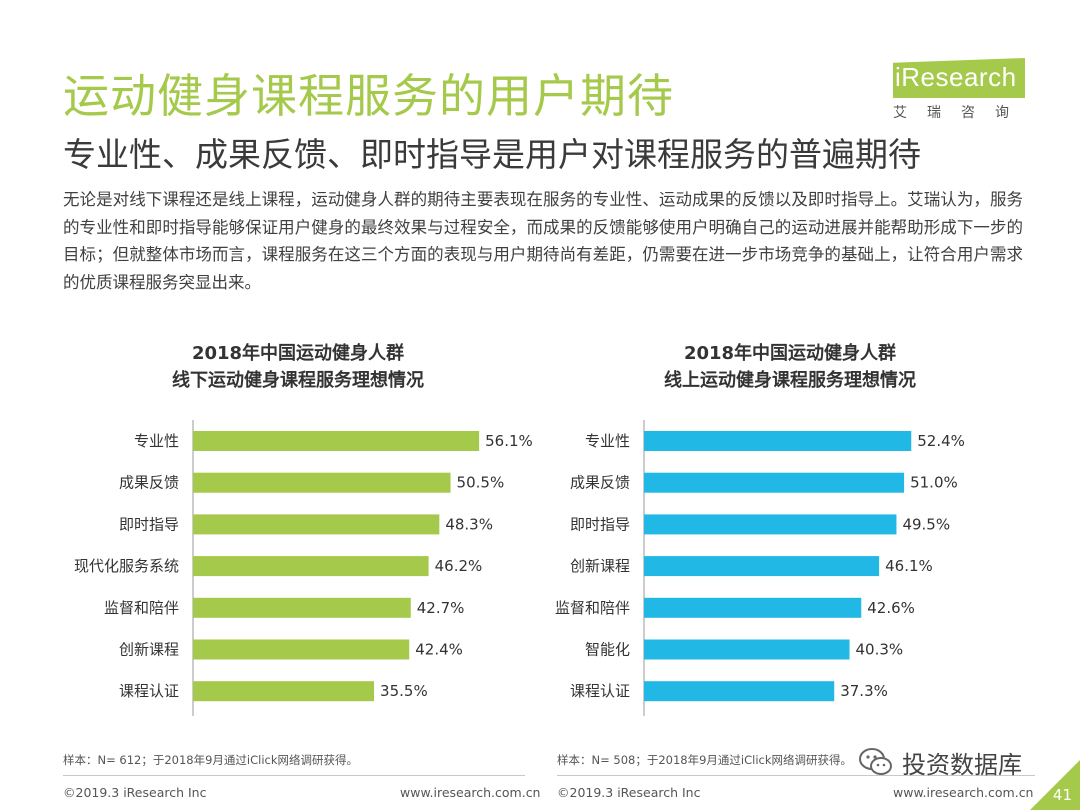  What do you see at coordinates (705, 760) in the screenshot?
I see `chart-right-note: 样本：N= 508；于2018年9月通过iClick网络调研获得。` at bounding box center [705, 760].